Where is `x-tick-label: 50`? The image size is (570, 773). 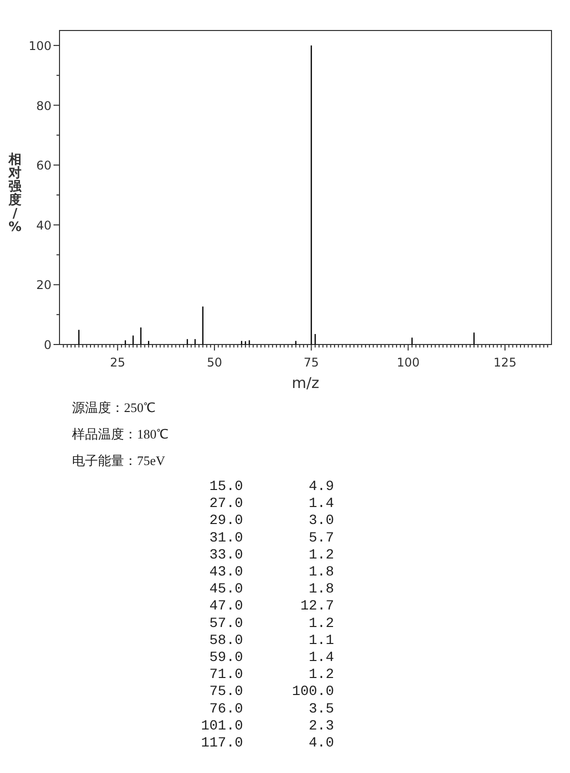
x-tick-label: 50 is located at coordinates (214, 363).